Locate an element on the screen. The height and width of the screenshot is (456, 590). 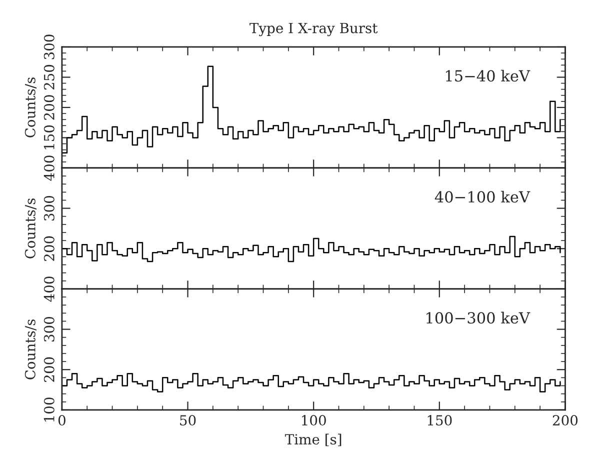
x-tick-label: 0 is located at coordinates (62, 420).